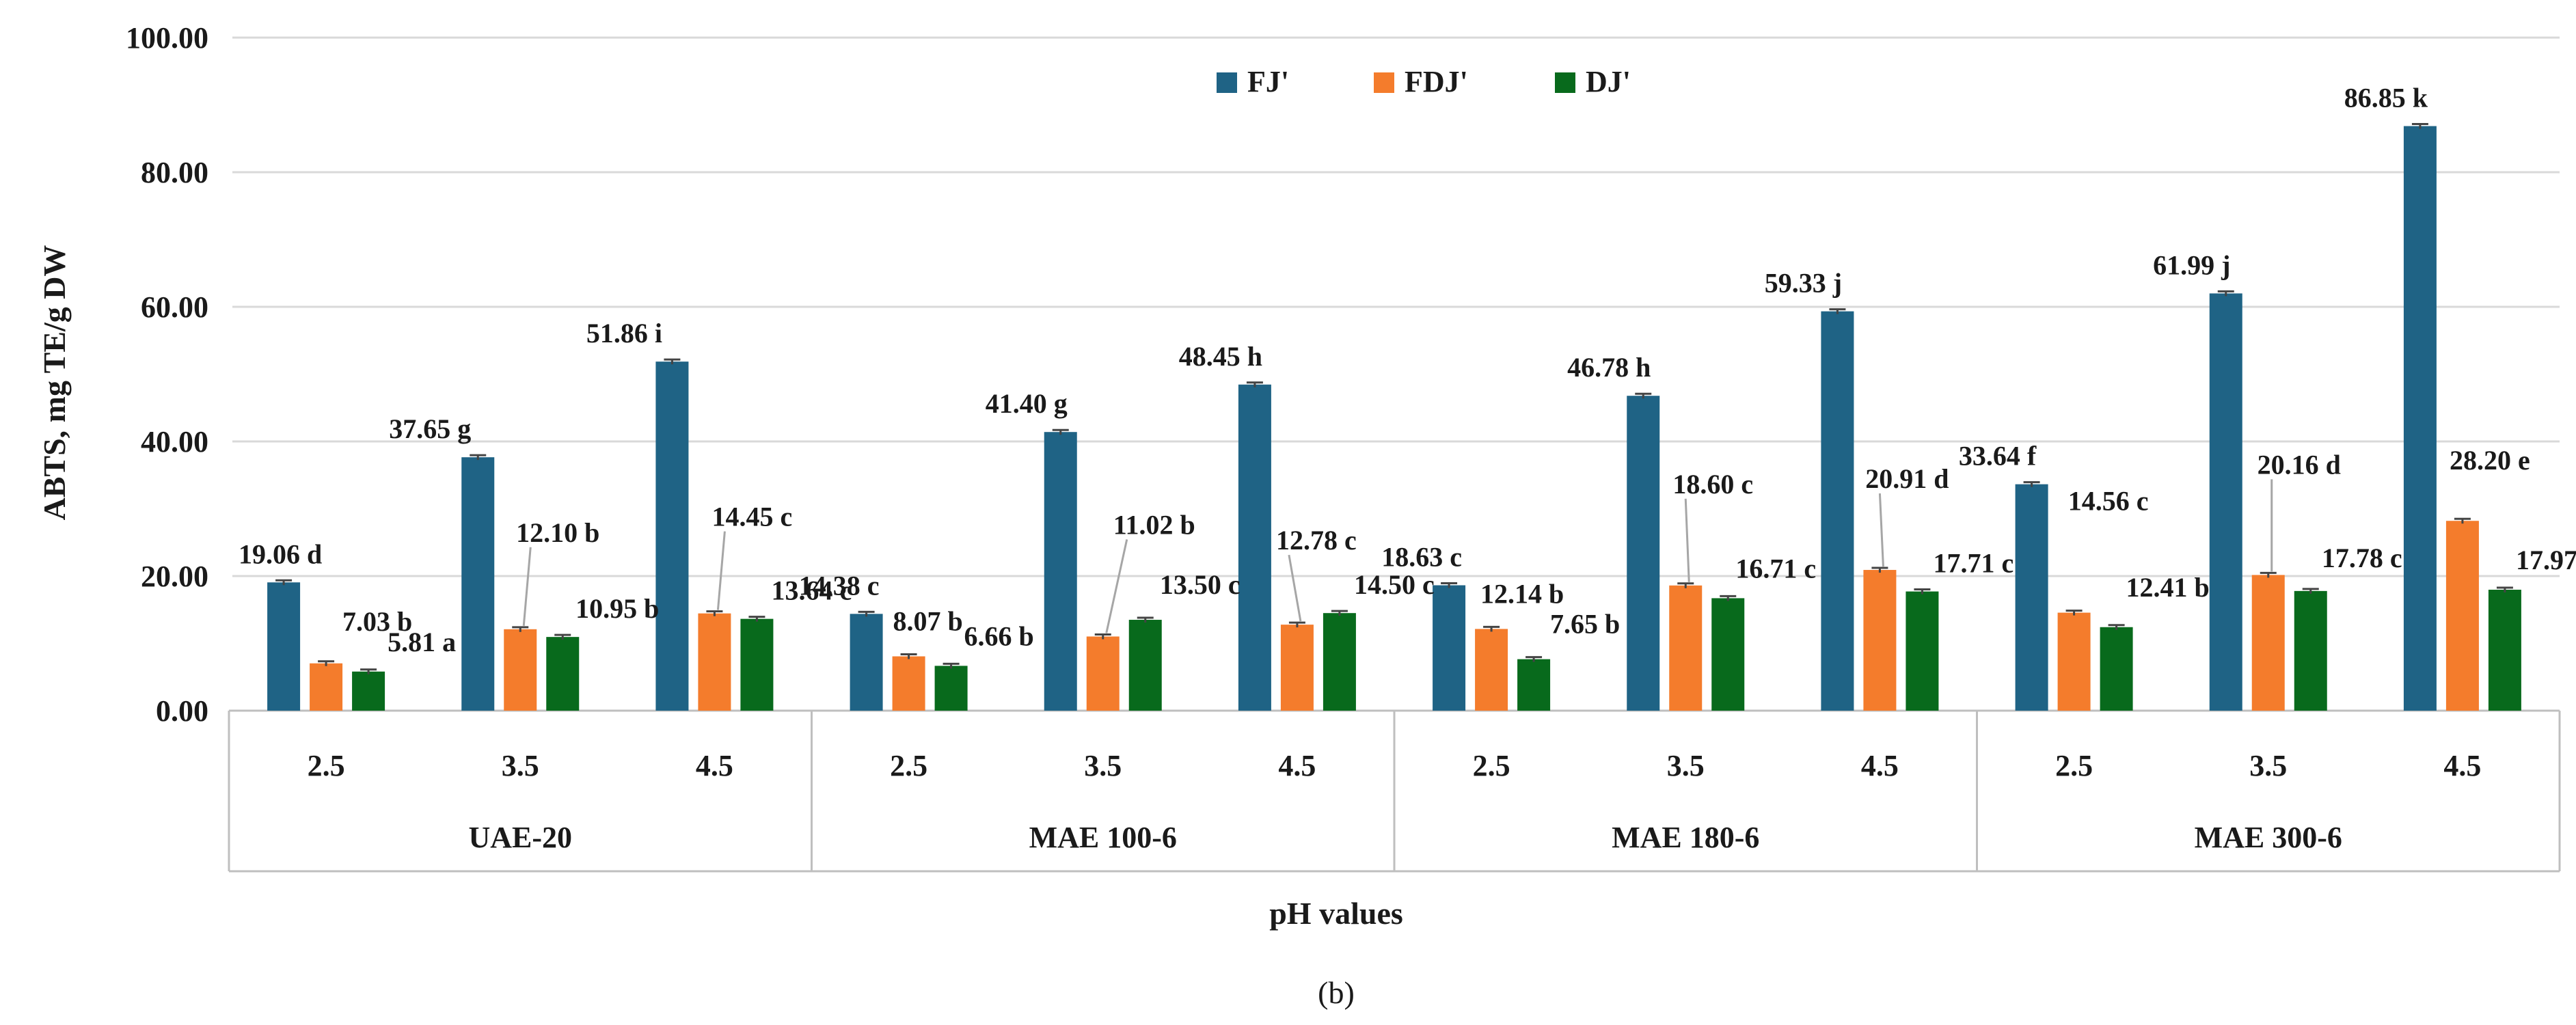  I want to click on data-label-0-11: 86.85 k, so click(2386, 98).